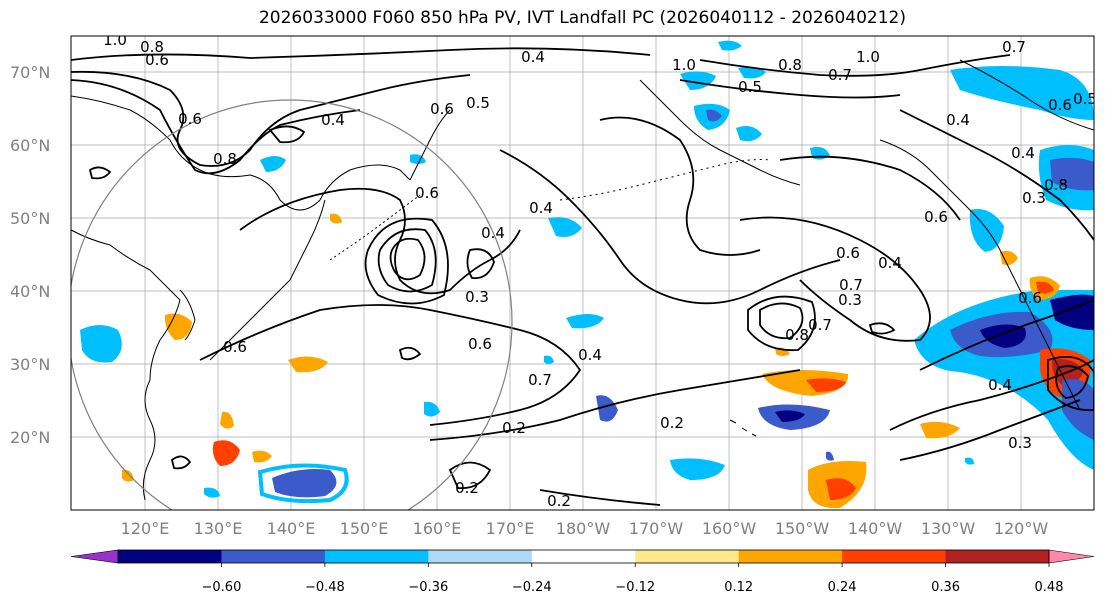 Image resolution: width=1105 pixels, height=604 pixels. I want to click on coastline-asia, so click(126, 365).